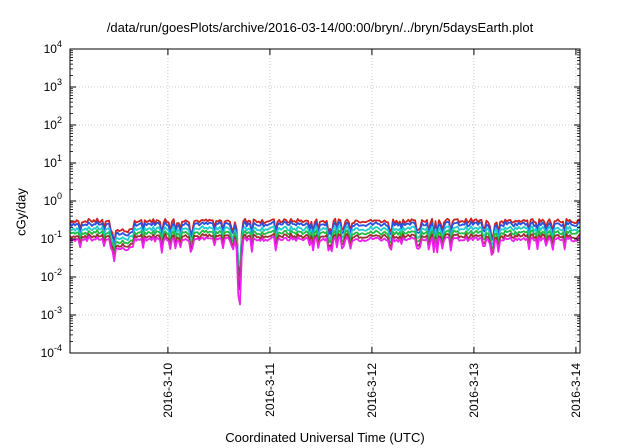 This screenshot has height=448, width=640. I want to click on y-tick-label: 10⁻³, so click(51, 313).